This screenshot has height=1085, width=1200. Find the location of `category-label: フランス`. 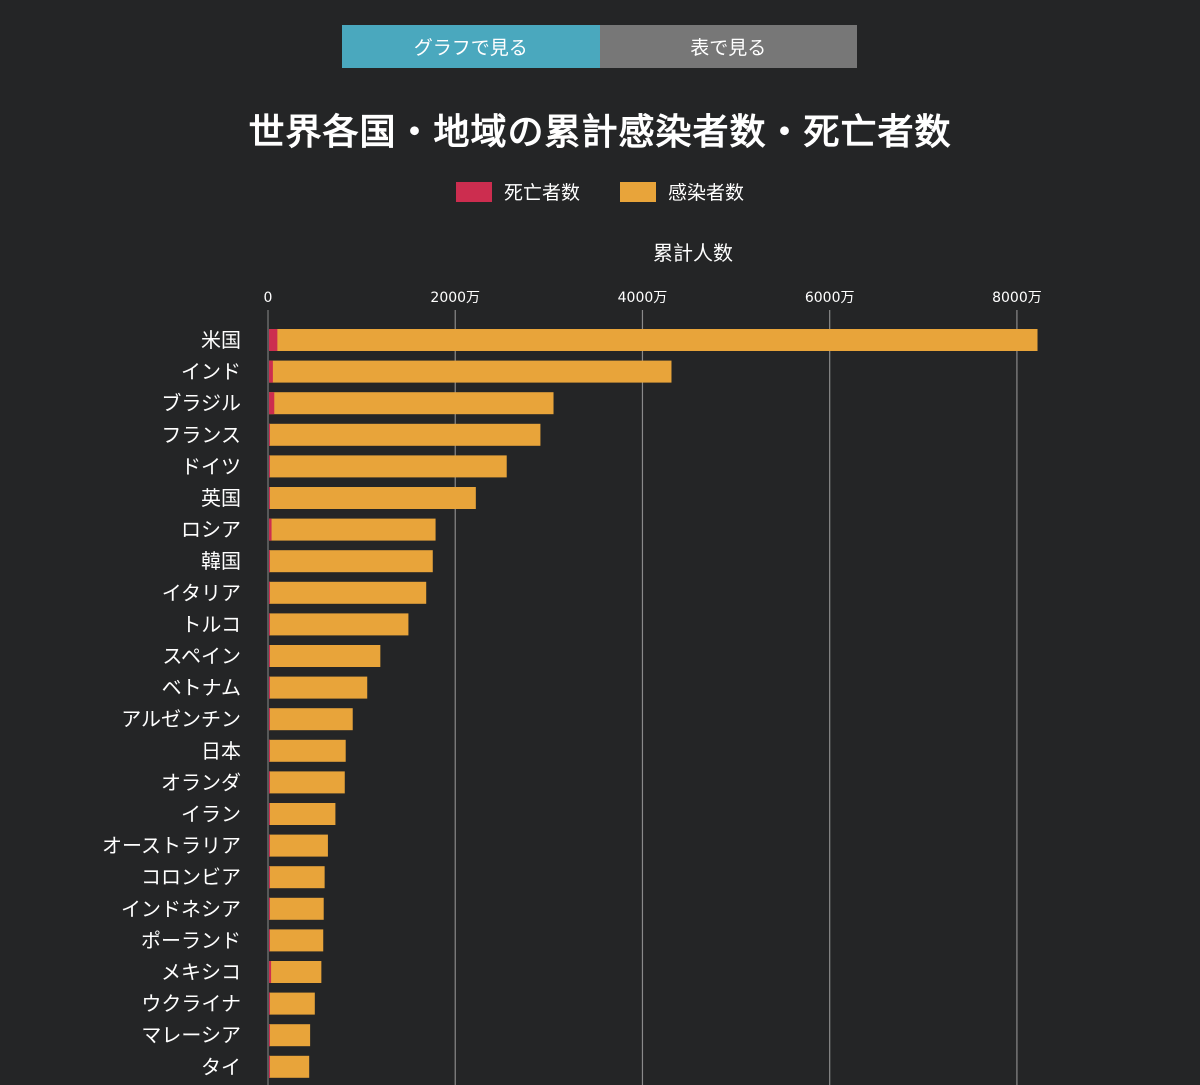

category-label: フランス is located at coordinates (201, 435).